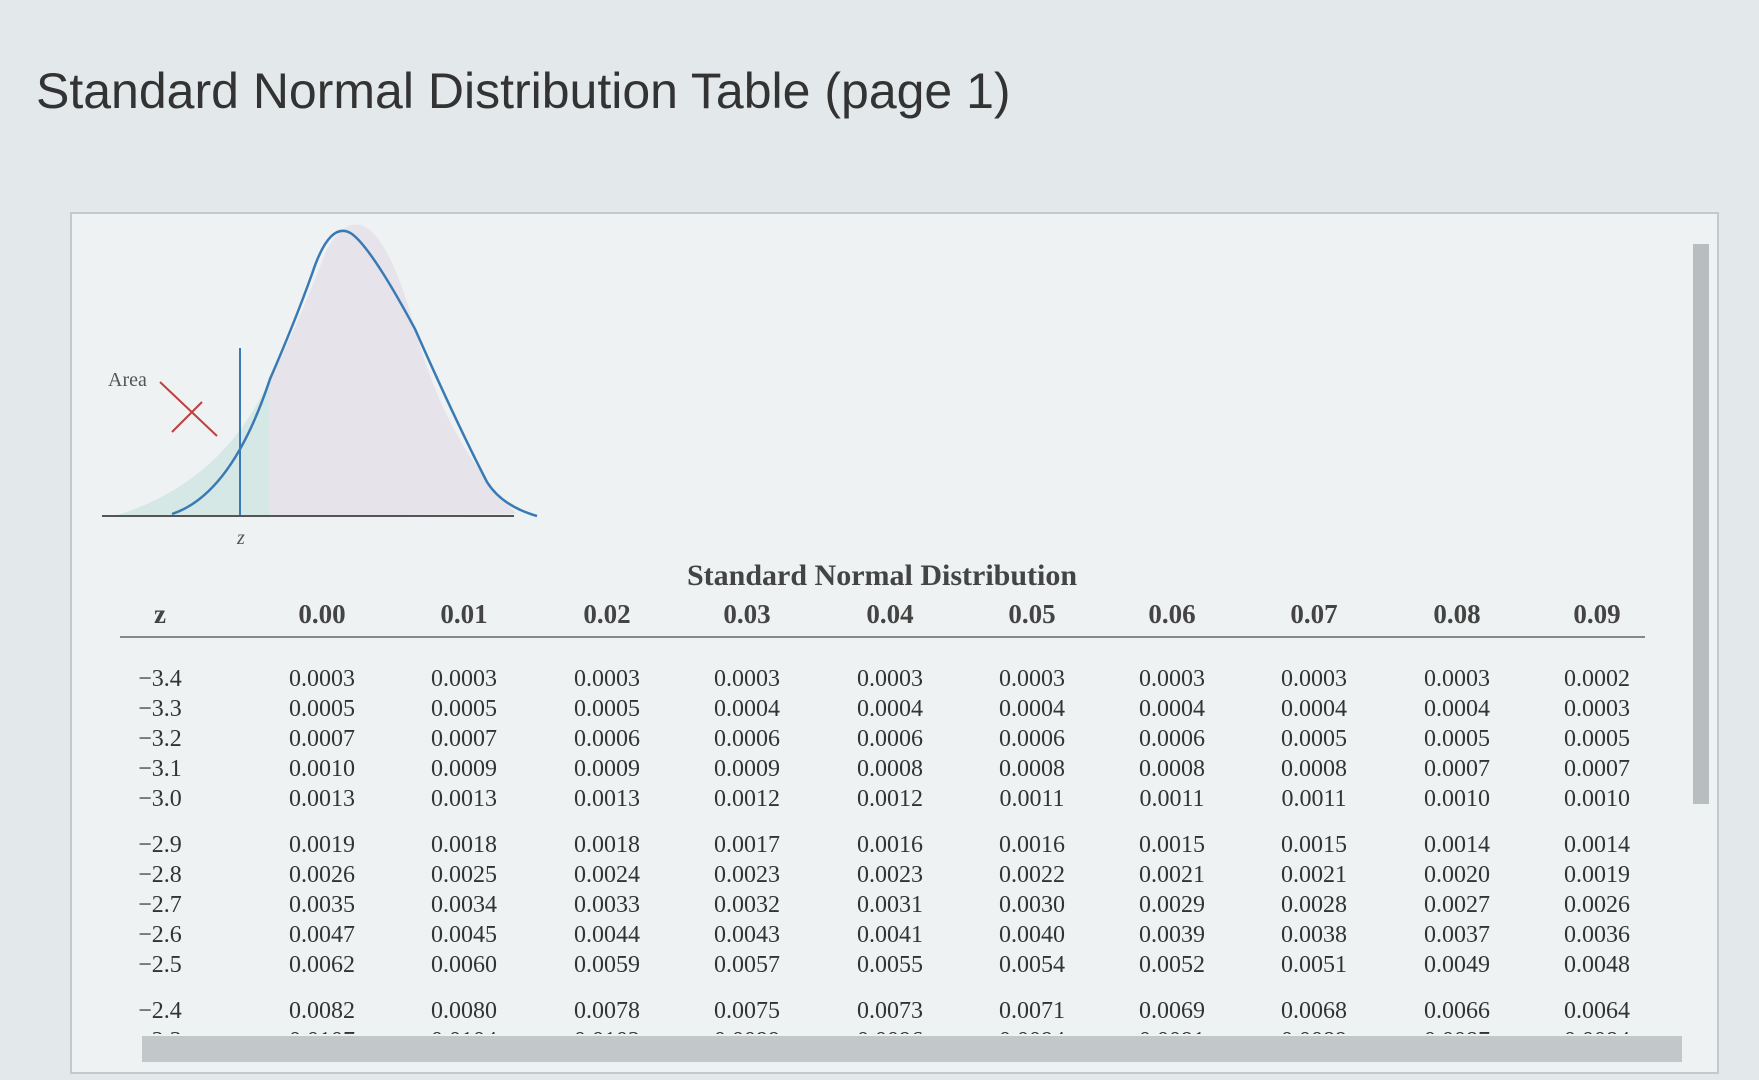 The image size is (1759, 1080). I want to click on probability: 0.0094, so click(1032, 1031).